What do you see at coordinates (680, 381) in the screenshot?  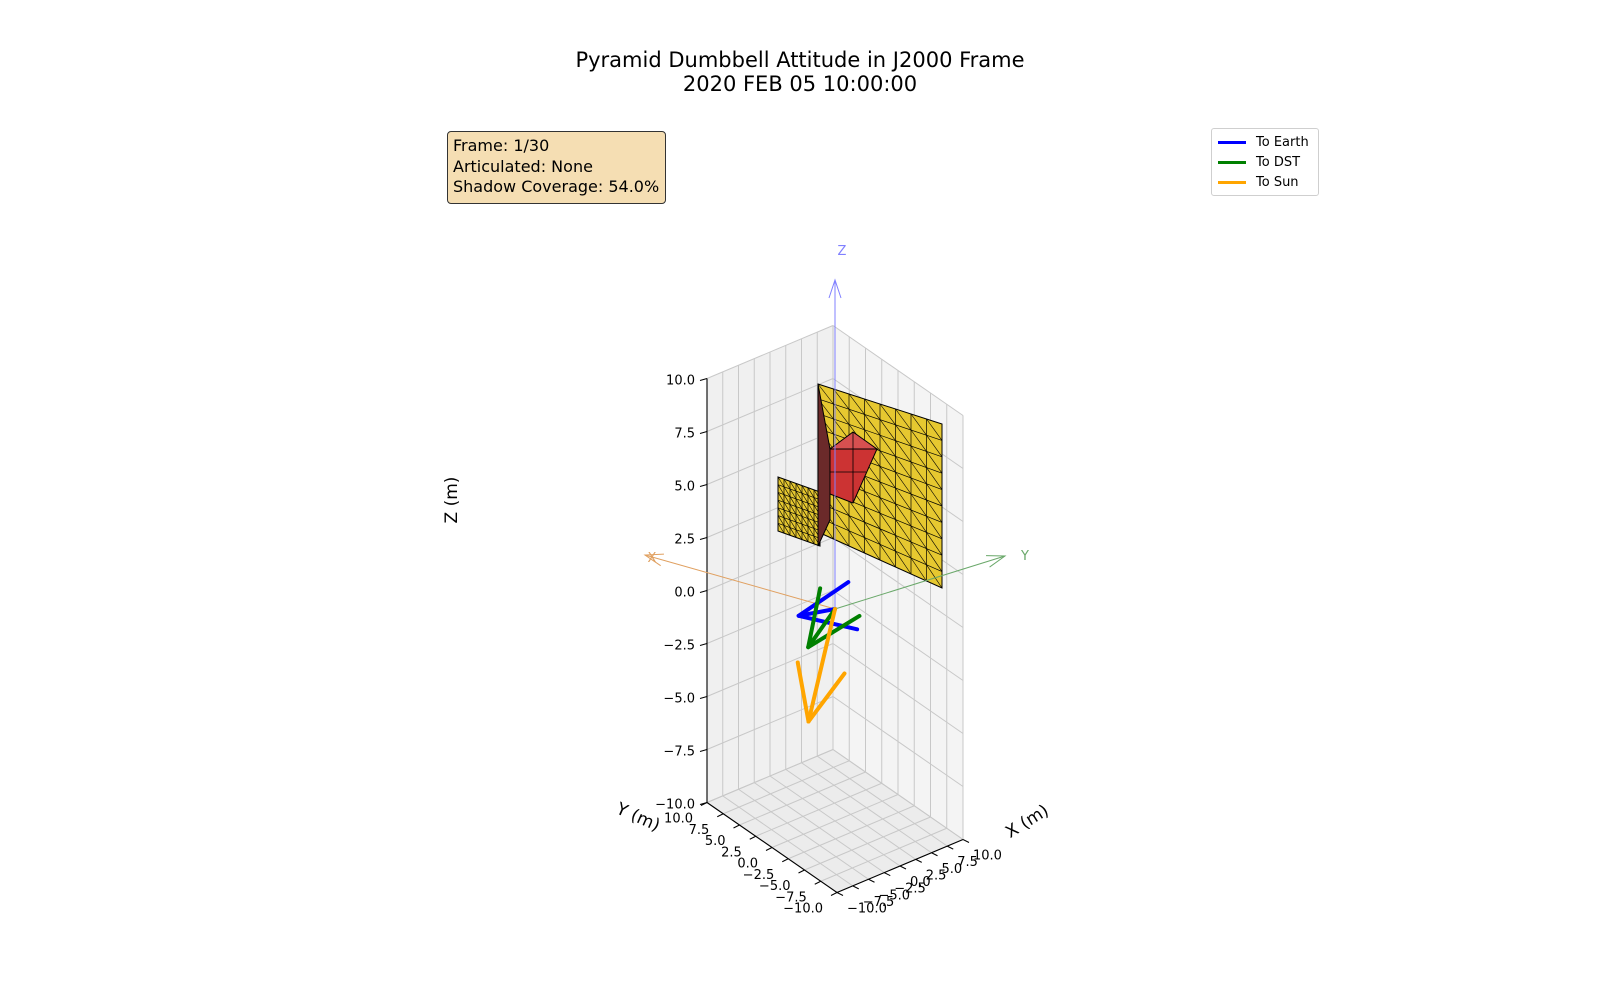 I see `z-tick-label: 10.0` at bounding box center [680, 381].